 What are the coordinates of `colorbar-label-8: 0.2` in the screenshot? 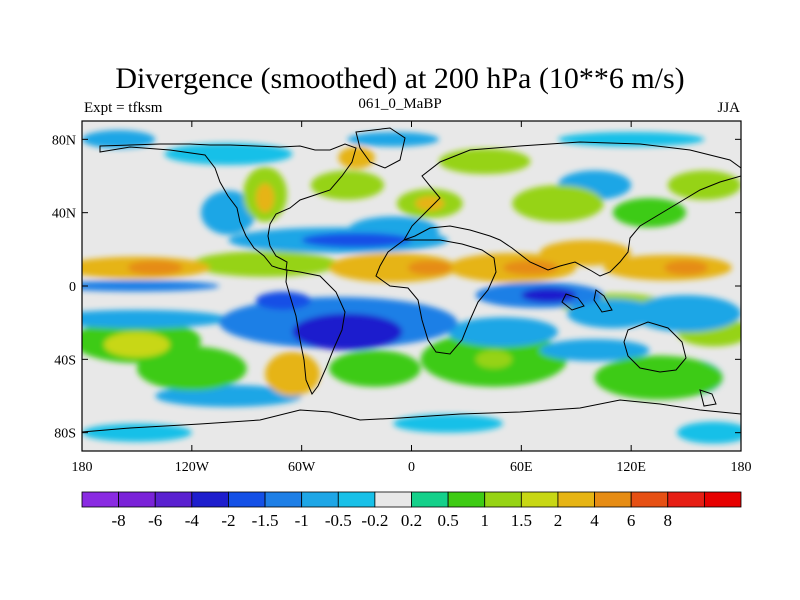 It's located at (411, 520).